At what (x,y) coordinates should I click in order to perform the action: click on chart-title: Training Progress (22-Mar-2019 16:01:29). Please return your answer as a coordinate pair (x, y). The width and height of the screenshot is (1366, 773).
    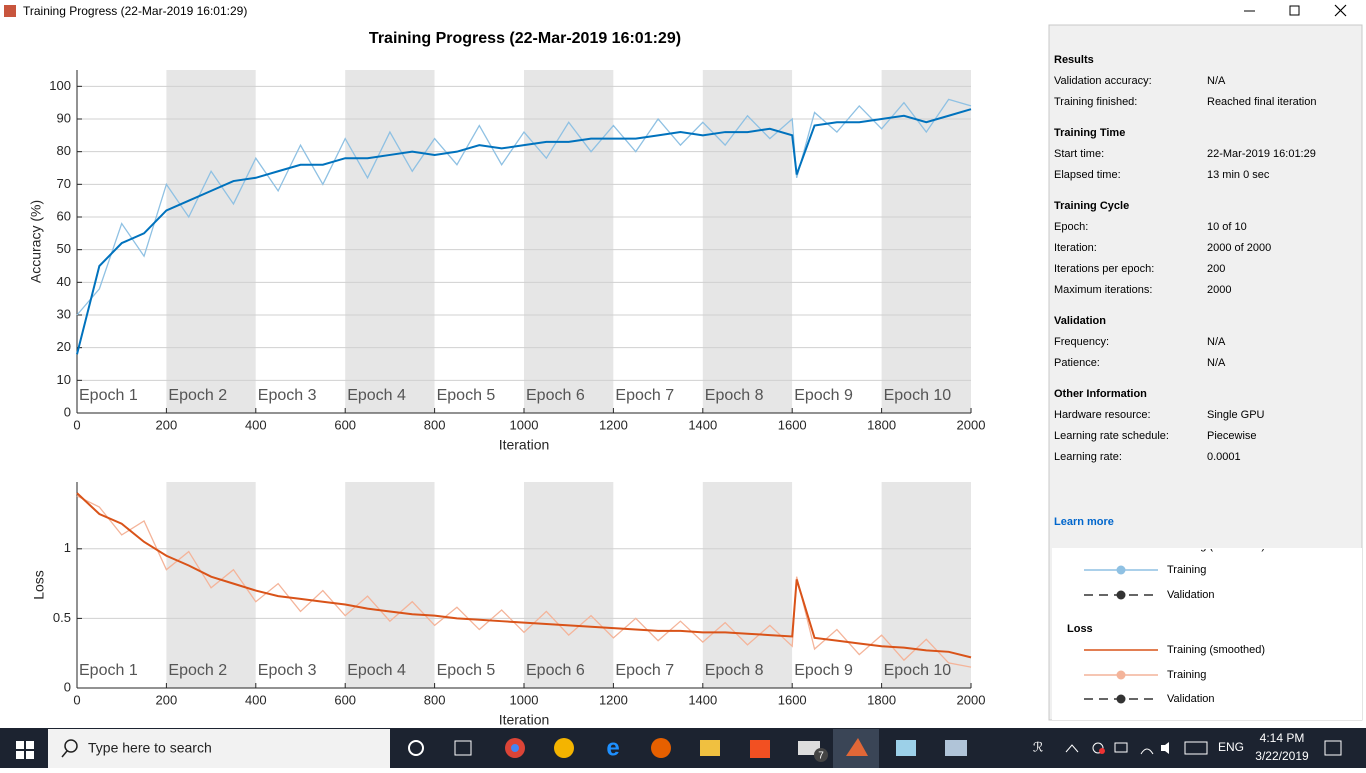
    Looking at the image, I should click on (525, 38).